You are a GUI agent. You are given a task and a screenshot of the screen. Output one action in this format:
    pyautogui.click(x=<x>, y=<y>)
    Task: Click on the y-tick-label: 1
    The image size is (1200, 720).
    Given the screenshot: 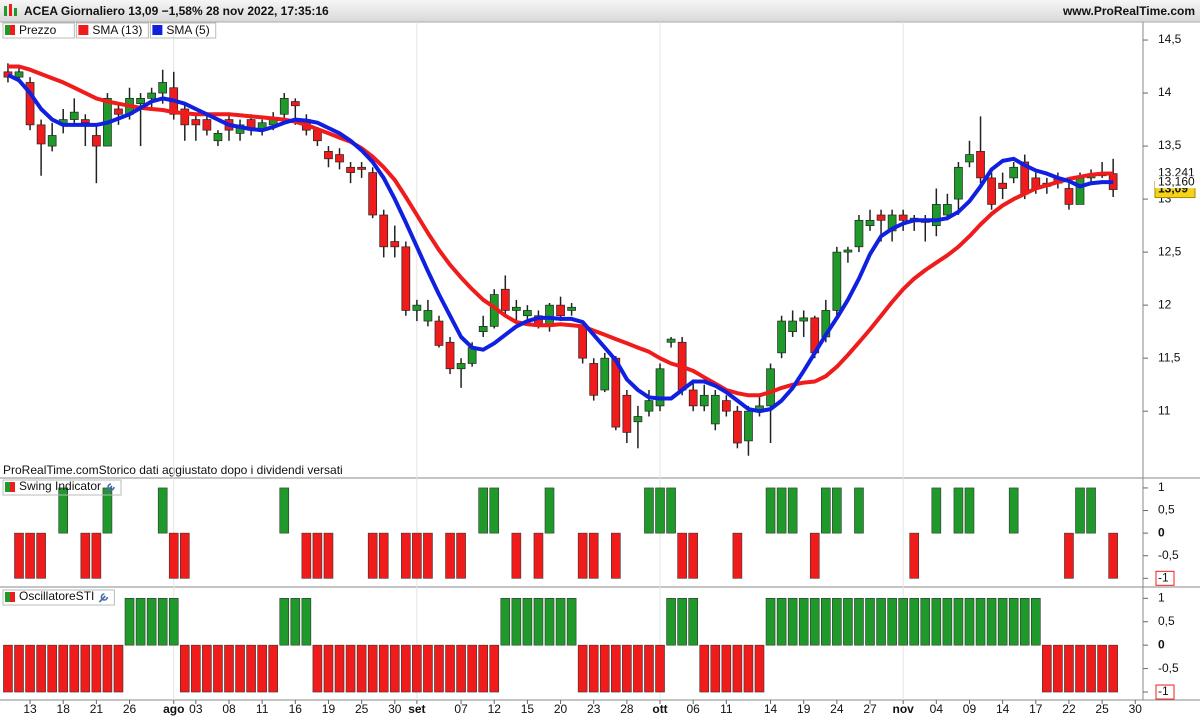 What is the action you would take?
    pyautogui.click(x=1161, y=597)
    